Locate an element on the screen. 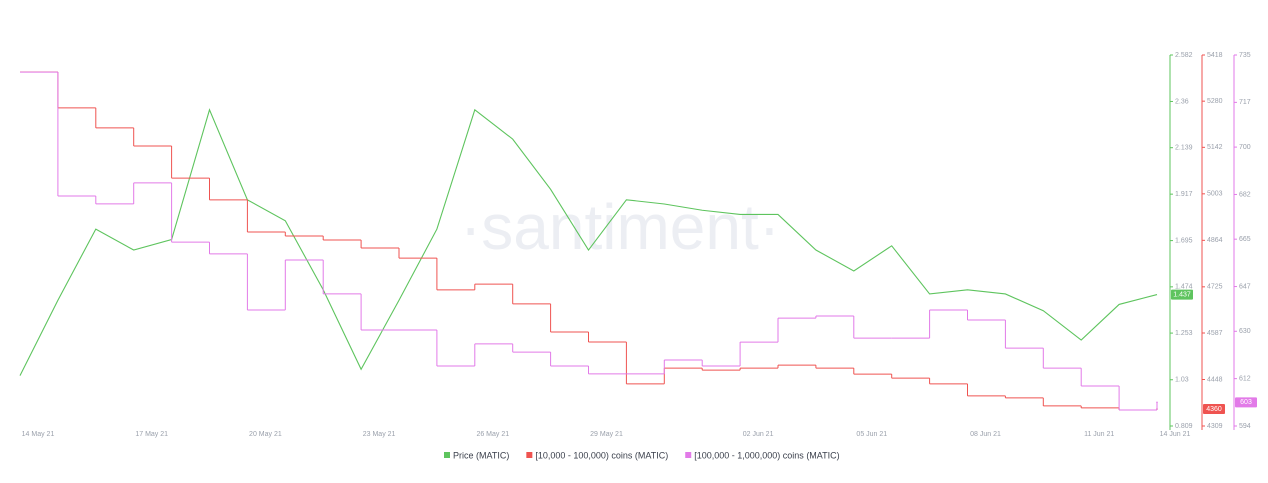 The width and height of the screenshot is (1268, 483). x-tick-label: 02 Jun 21 is located at coordinates (758, 434).